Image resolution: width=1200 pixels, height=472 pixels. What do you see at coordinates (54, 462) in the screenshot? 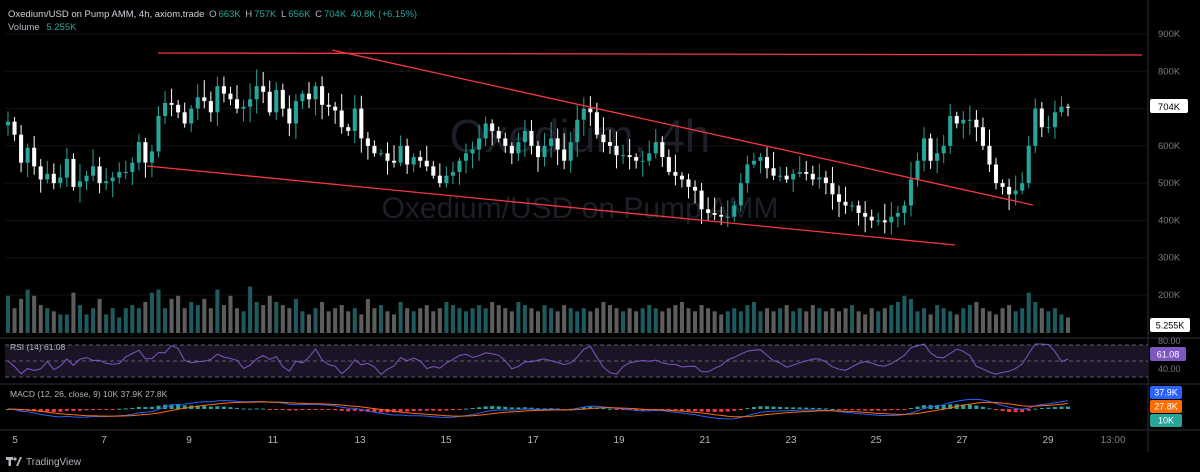
I see `brand-name: TradingView` at bounding box center [54, 462].